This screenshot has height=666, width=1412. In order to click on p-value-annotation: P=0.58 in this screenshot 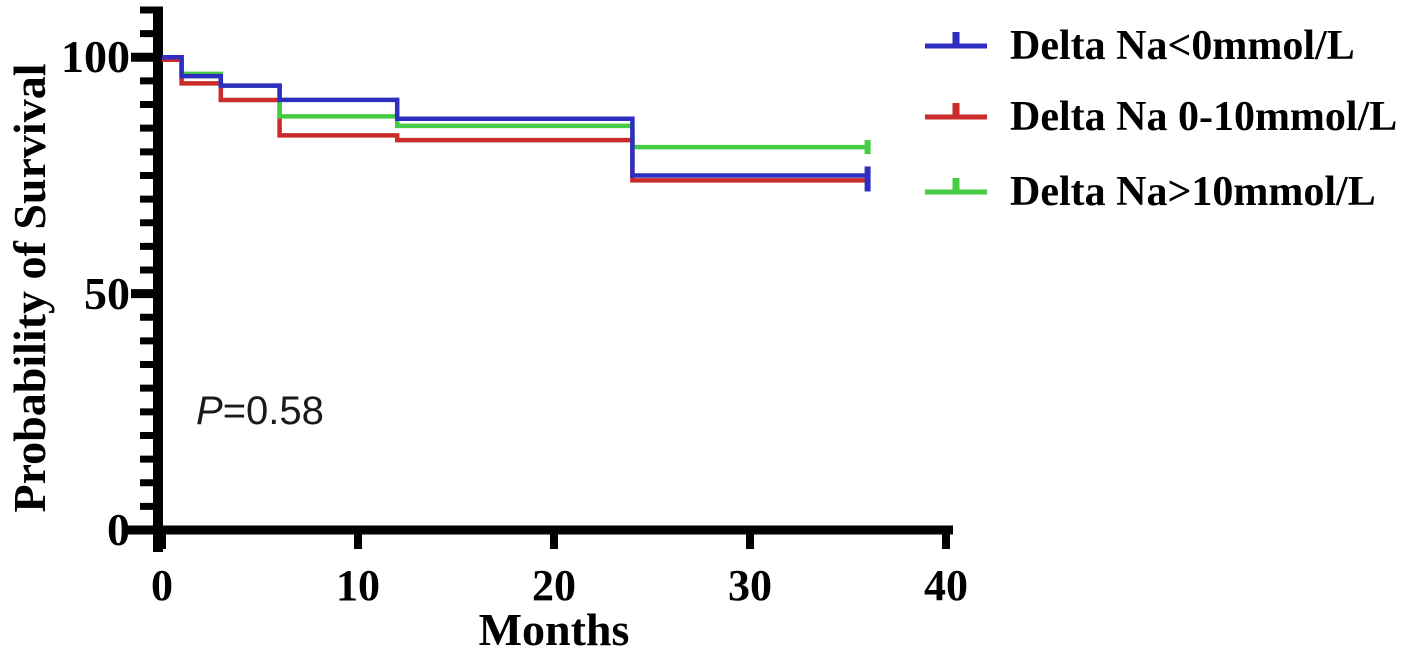, I will do `click(260, 411)`.